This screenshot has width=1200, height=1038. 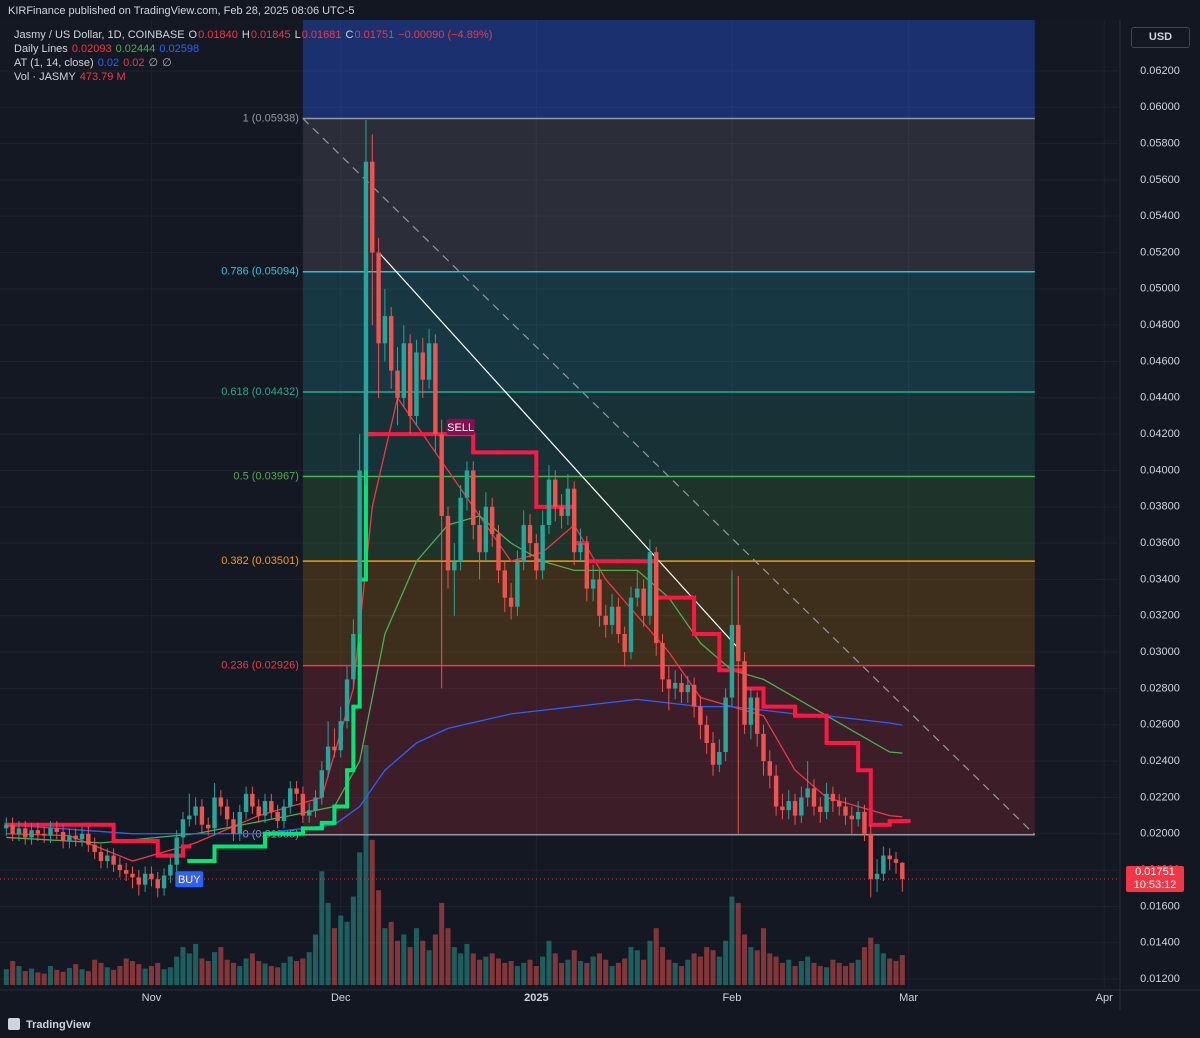 What do you see at coordinates (179, 49) in the screenshot?
I see `indicator-value: 0.02598` at bounding box center [179, 49].